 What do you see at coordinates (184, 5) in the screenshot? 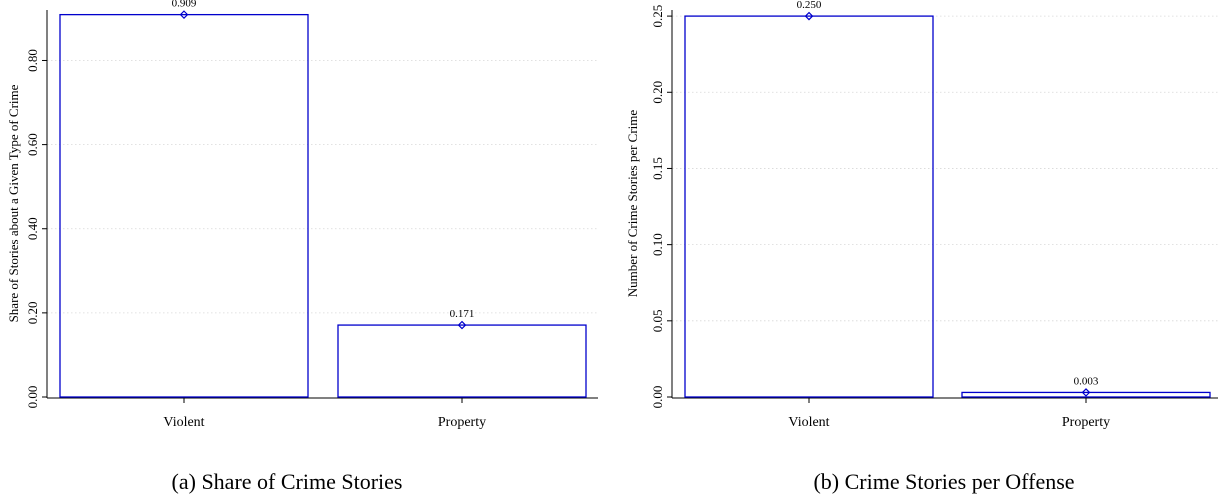
I see `data-label: 0.909` at bounding box center [184, 5].